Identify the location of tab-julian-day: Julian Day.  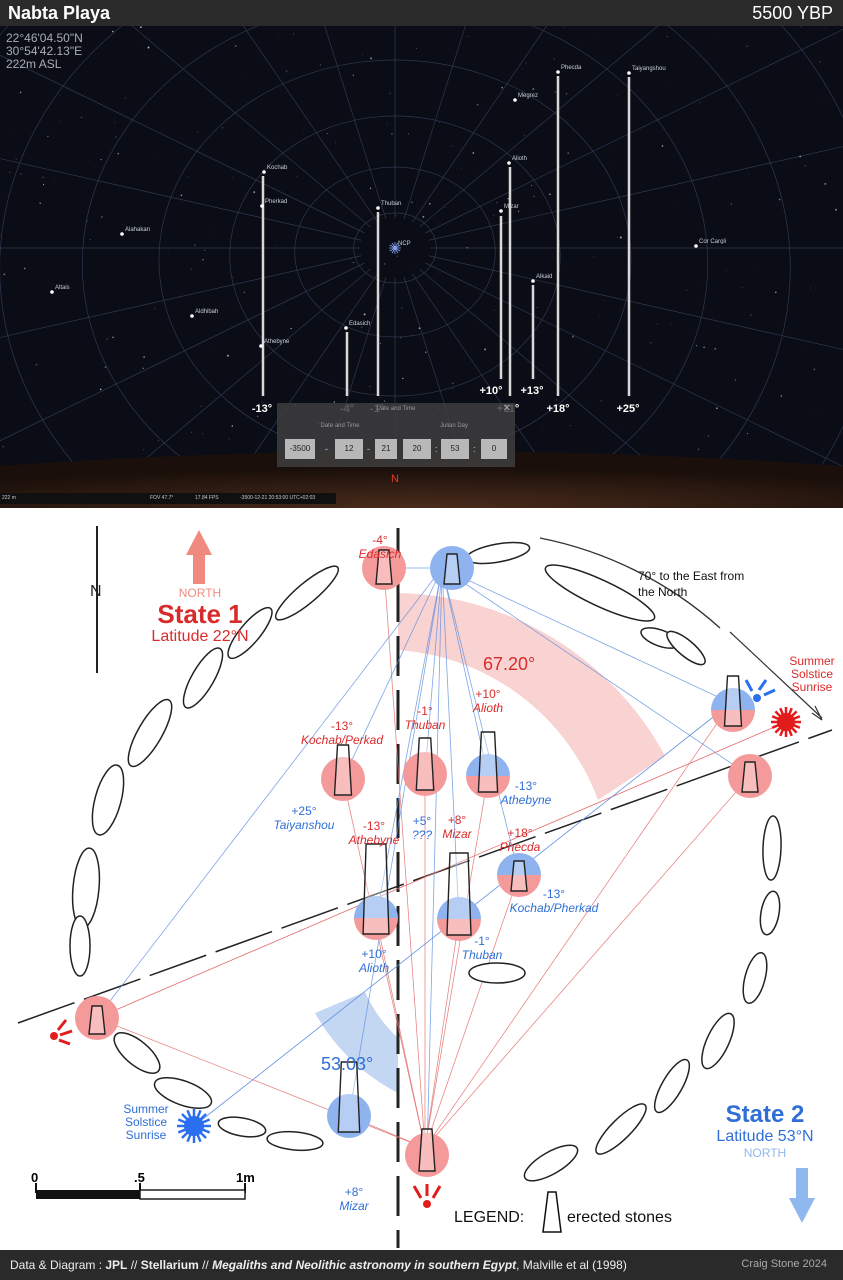
(453, 426).